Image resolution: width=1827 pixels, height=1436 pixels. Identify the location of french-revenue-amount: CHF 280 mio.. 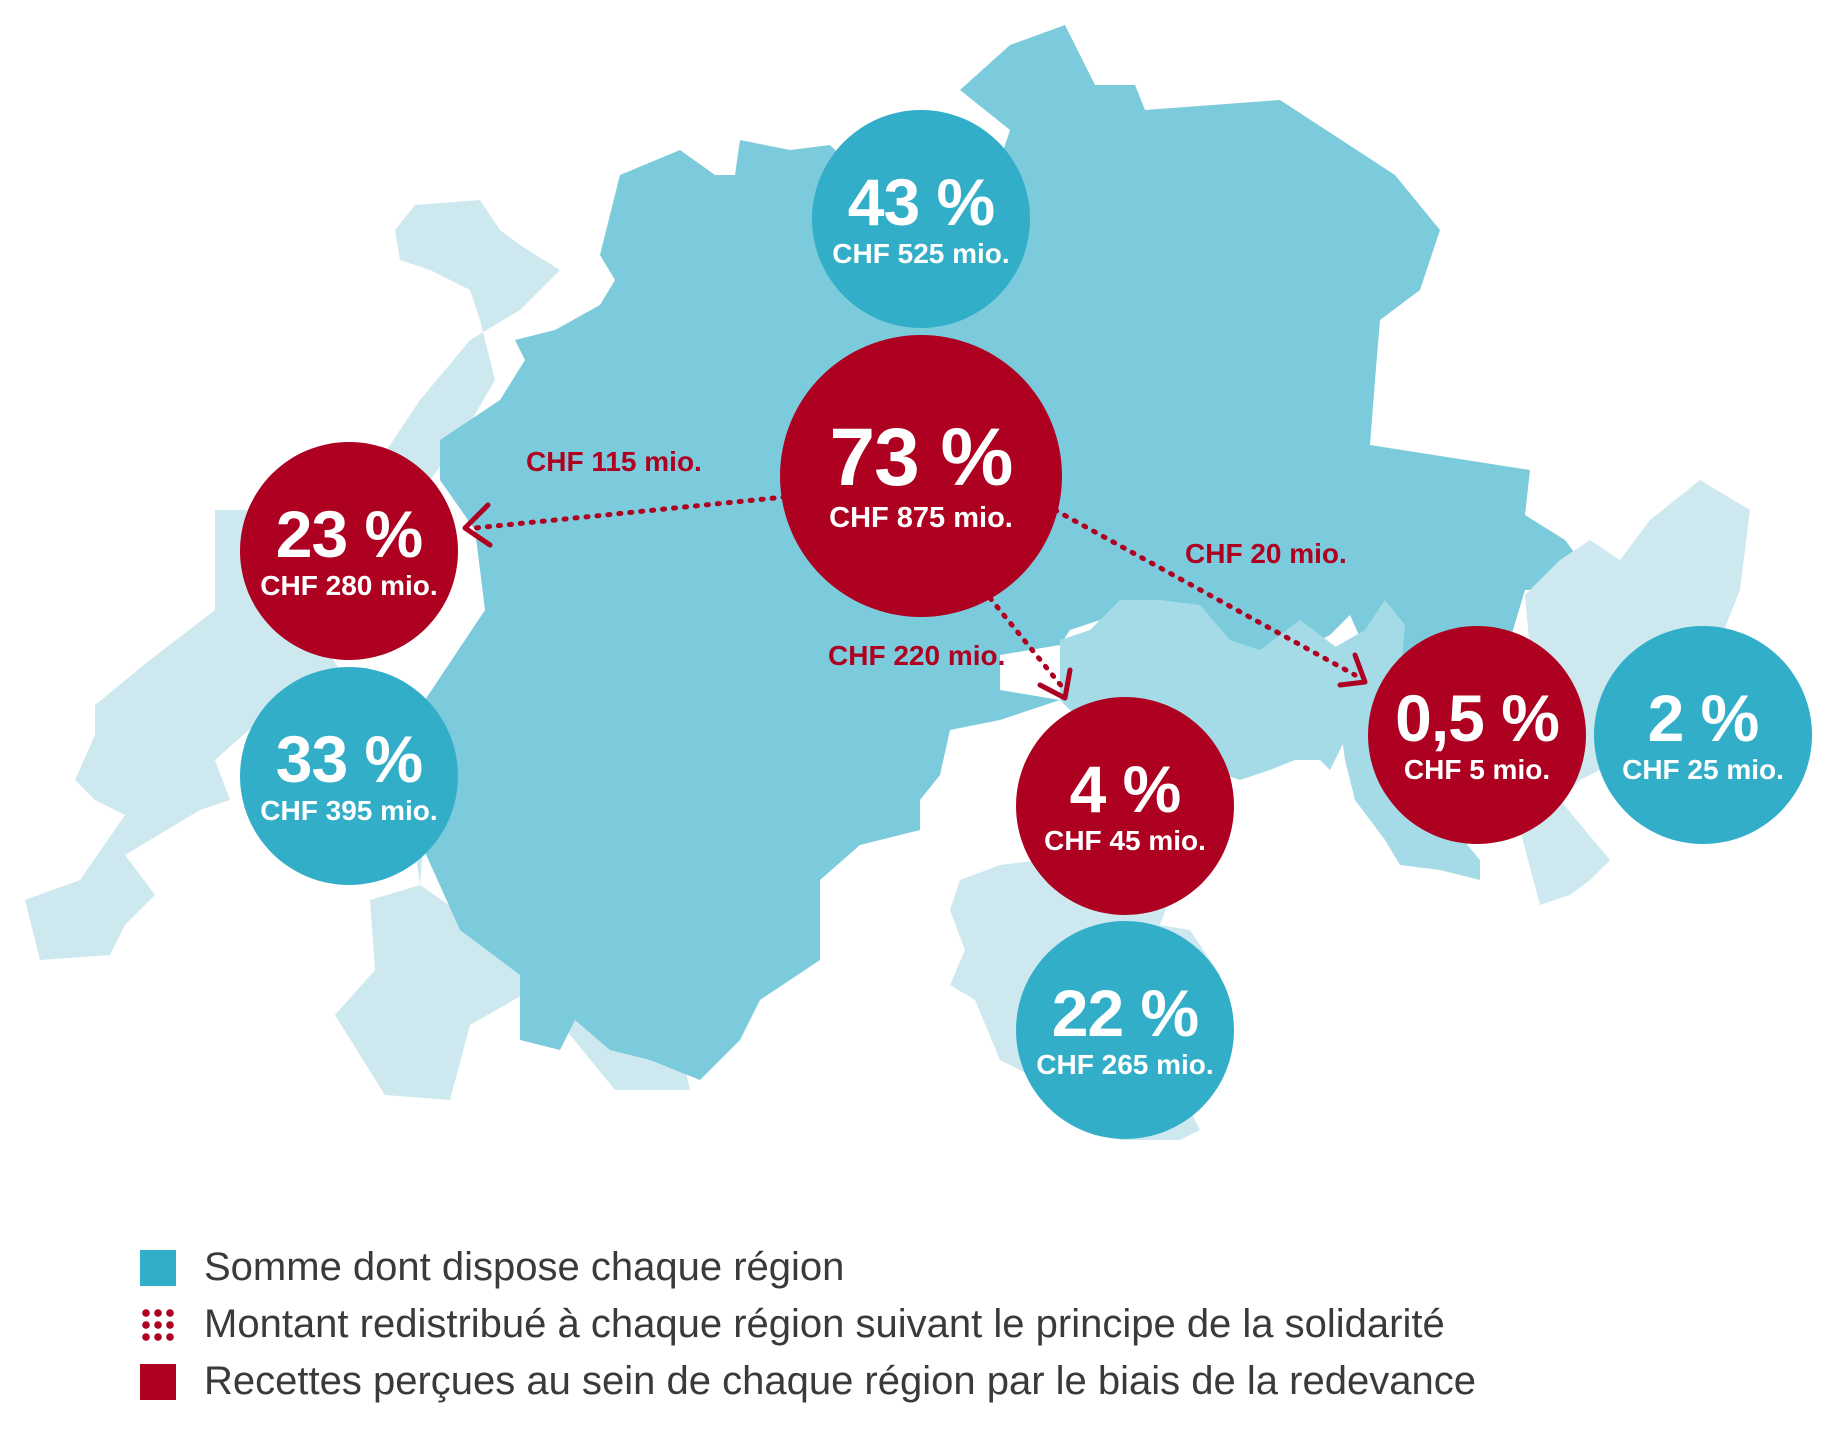
(349, 585).